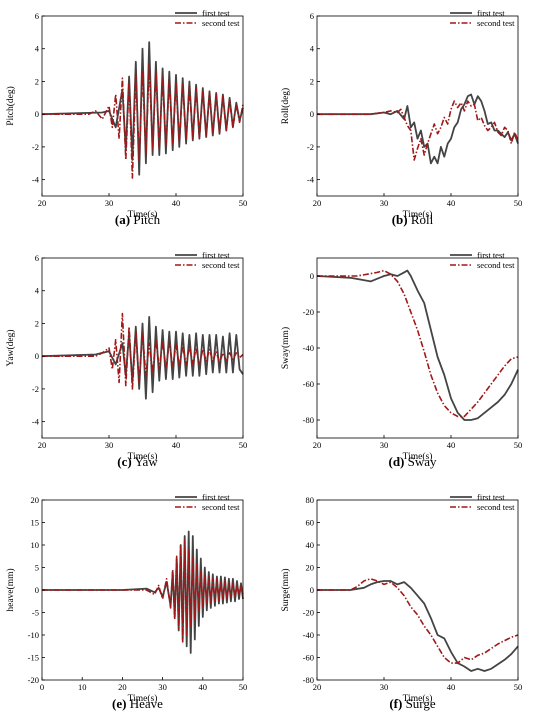 The width and height of the screenshot is (550, 726). What do you see at coordinates (310, 523) in the screenshot?
I see `y-tick-label: 60` at bounding box center [310, 523].